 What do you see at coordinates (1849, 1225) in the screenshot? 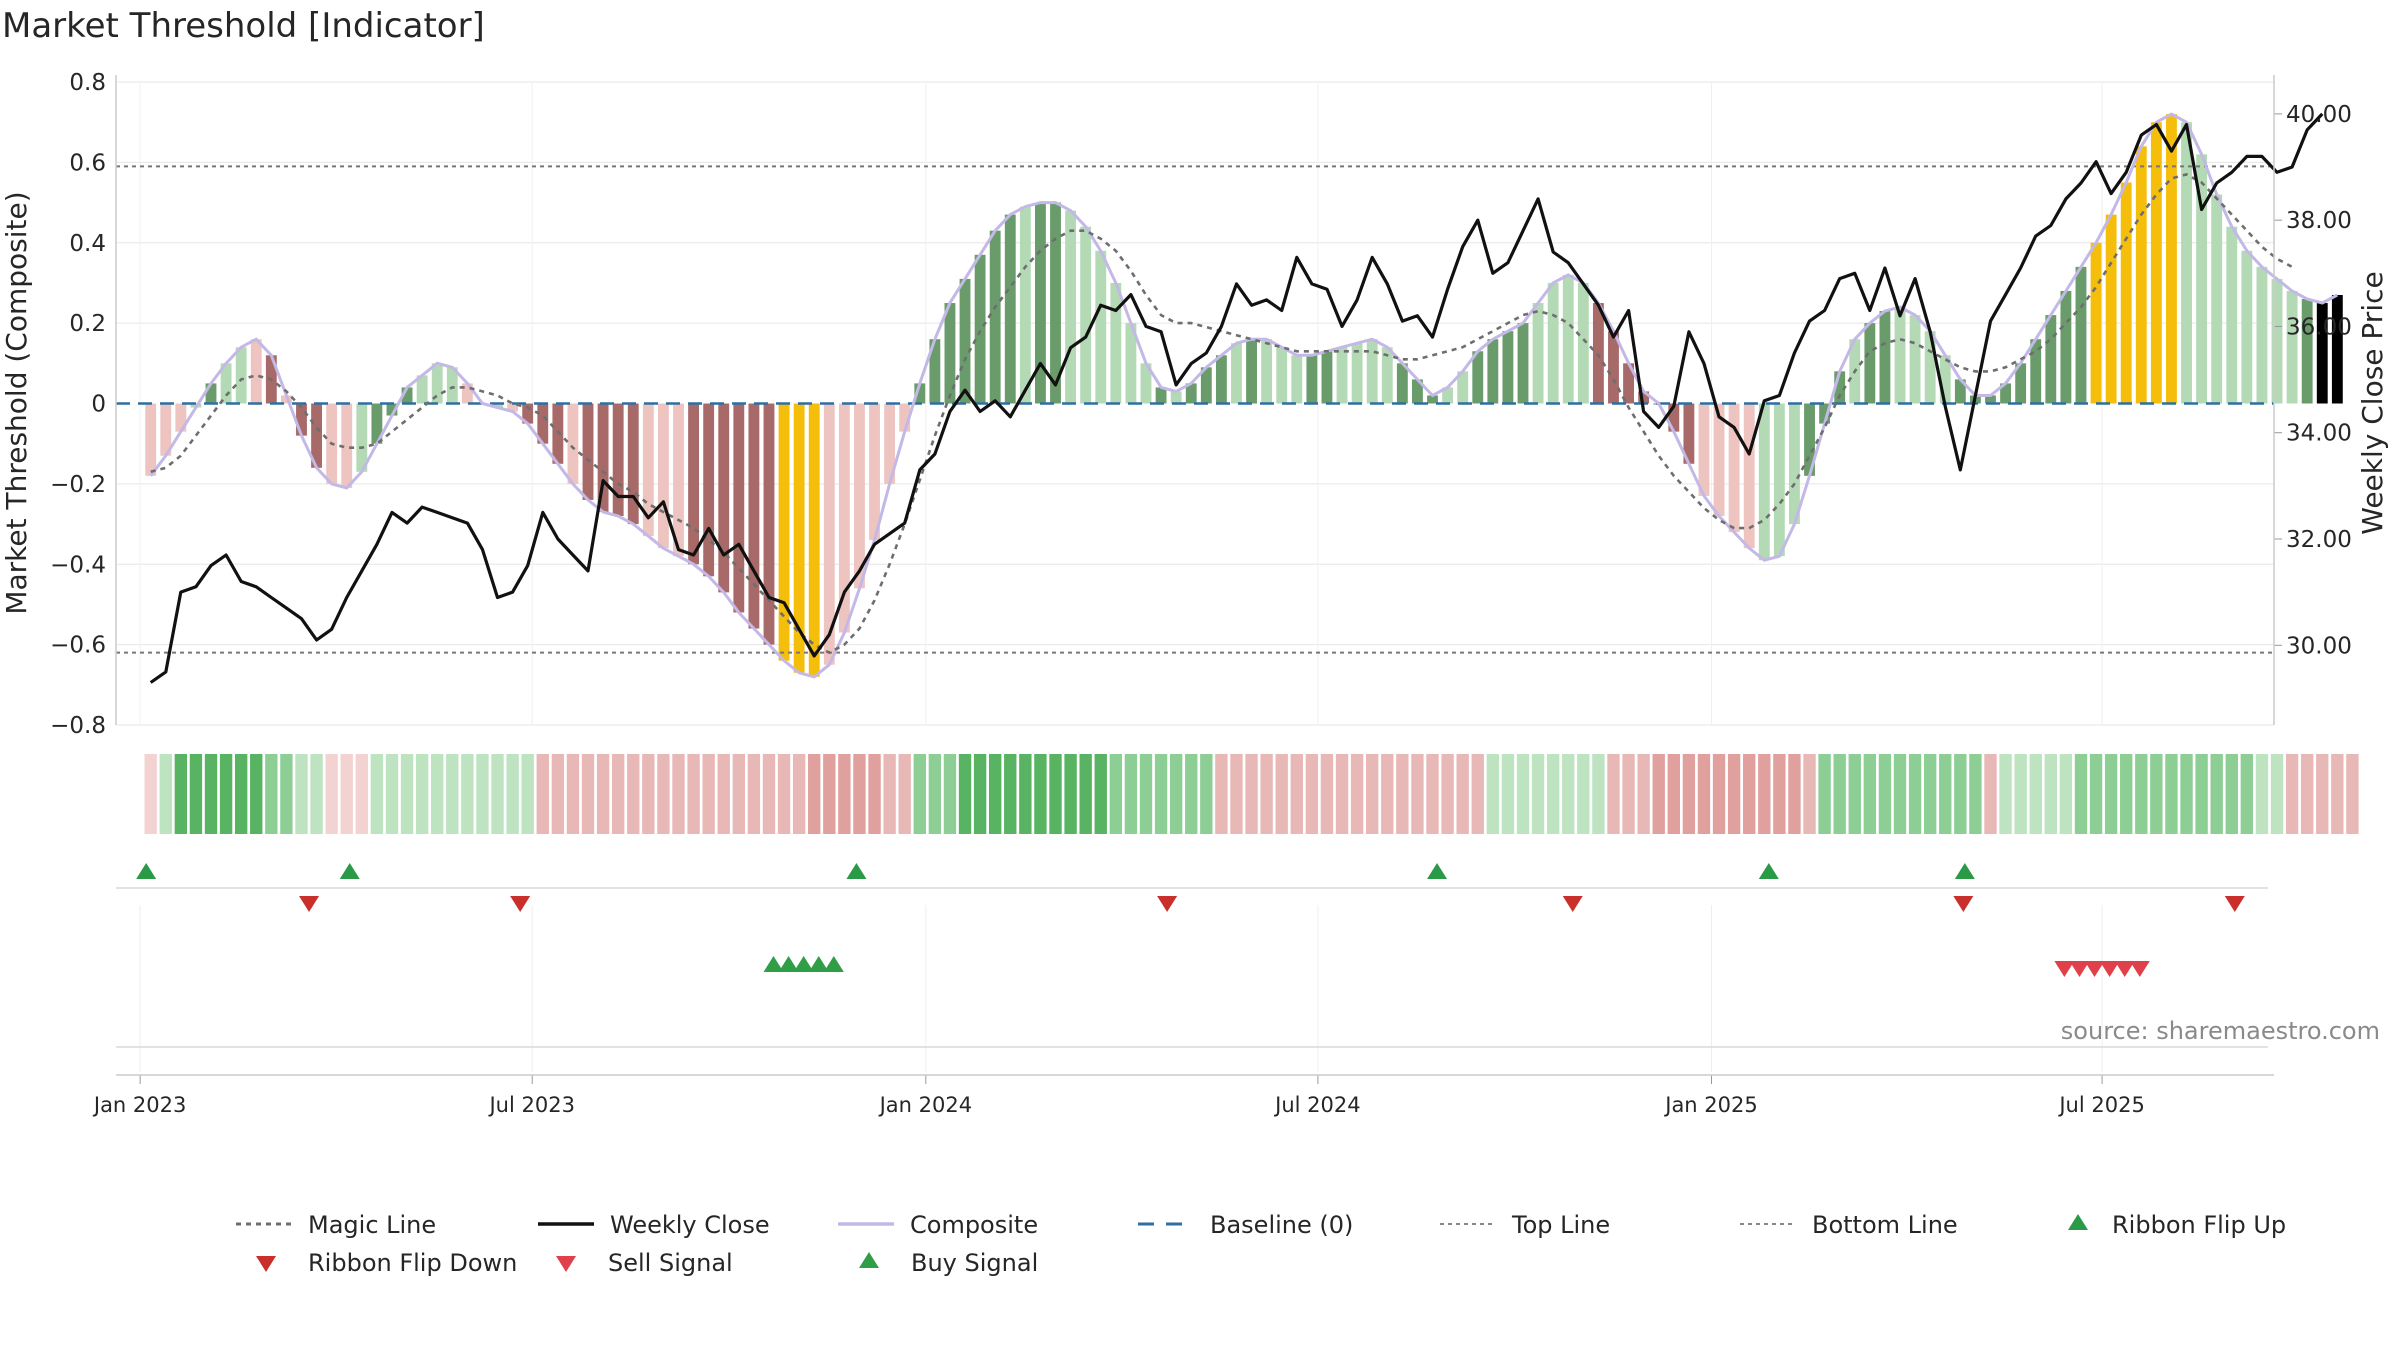
I see `legend-item-bottom: Bottom Line` at bounding box center [1849, 1225].